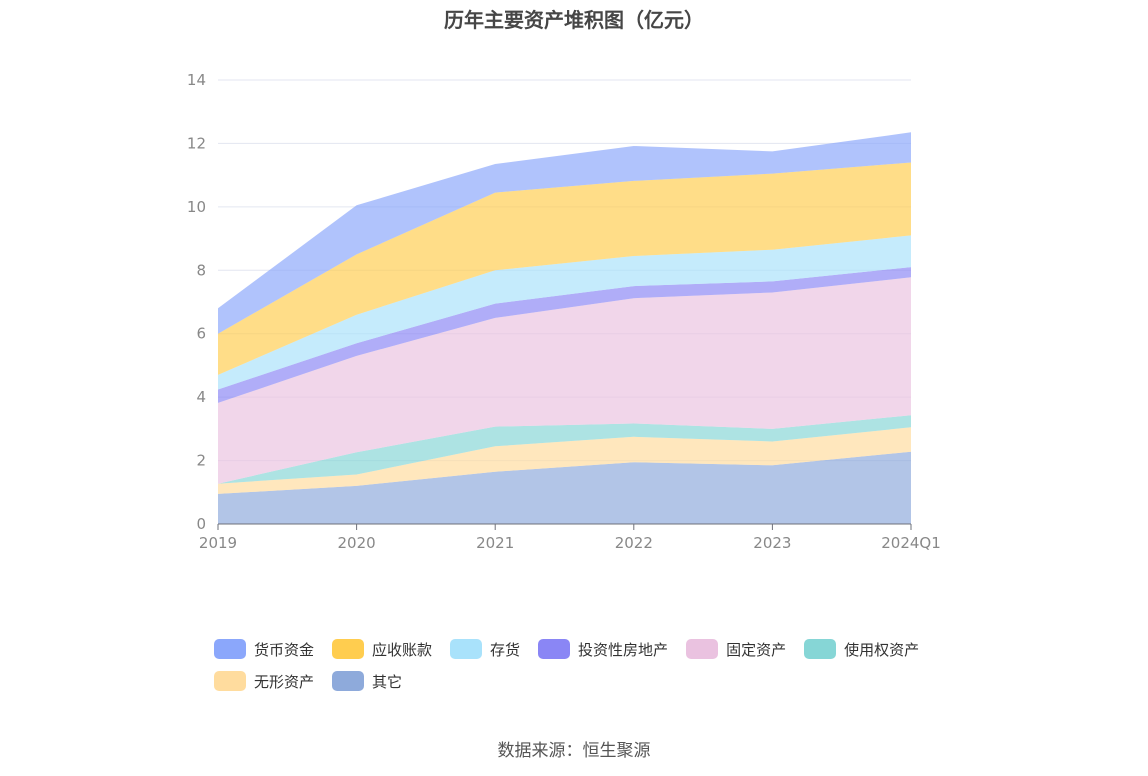  Describe the element at coordinates (574, 20) in the screenshot. I see `chart-title: 历年主要资产堆积图（亿元）` at that location.